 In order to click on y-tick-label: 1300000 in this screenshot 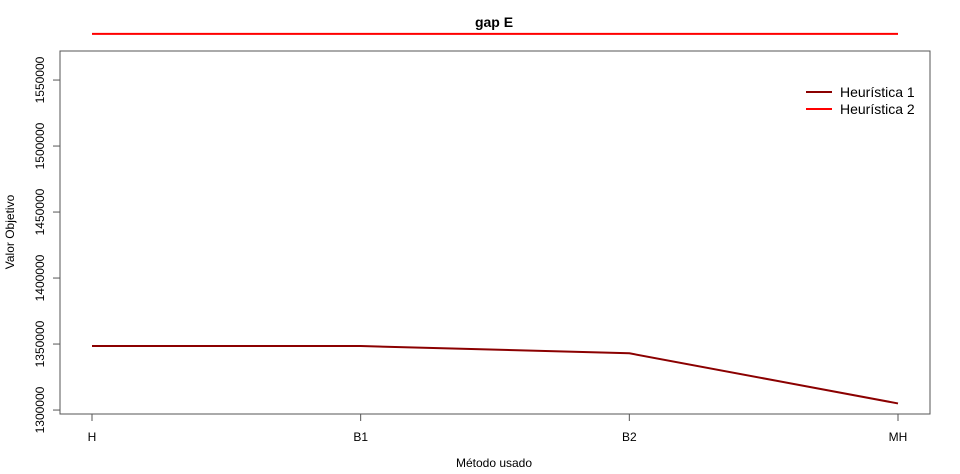, I will do `click(40, 409)`.